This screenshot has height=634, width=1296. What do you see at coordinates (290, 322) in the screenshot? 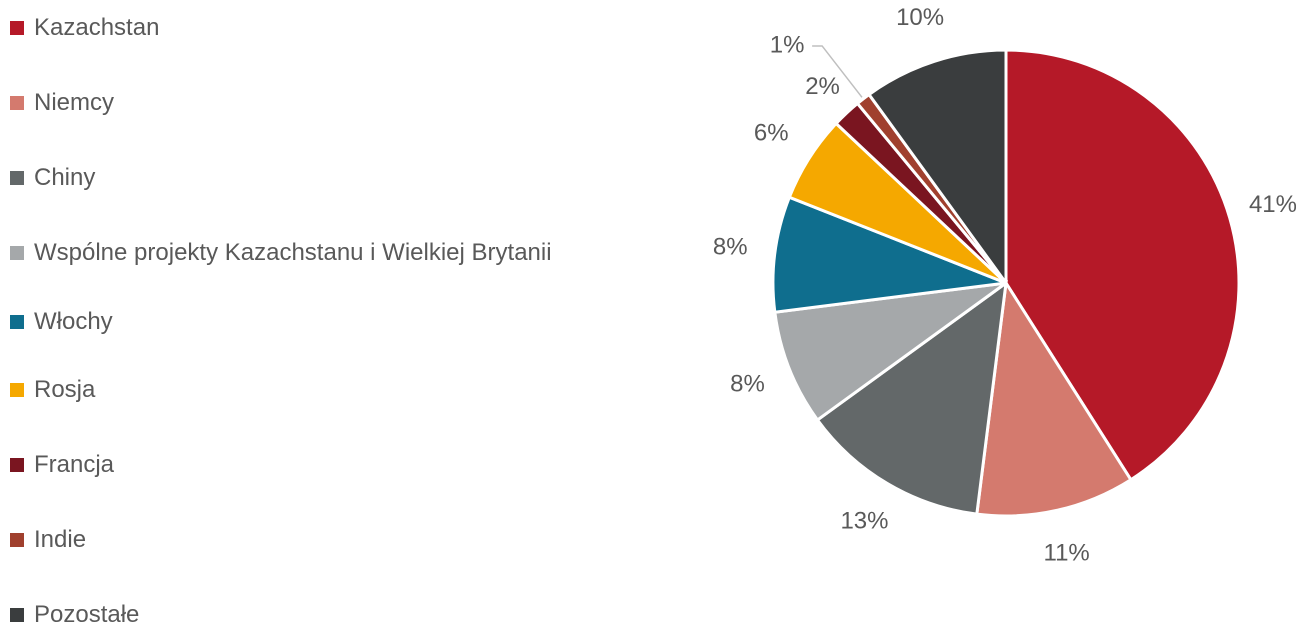
I see `legend-item: Włochy` at bounding box center [290, 322].